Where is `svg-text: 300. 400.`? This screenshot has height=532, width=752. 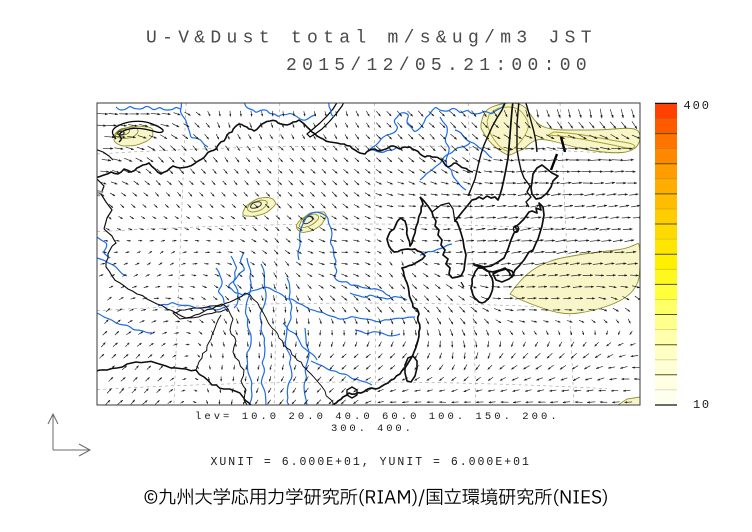
svg-text: 300. 400. is located at coordinates (372, 429).